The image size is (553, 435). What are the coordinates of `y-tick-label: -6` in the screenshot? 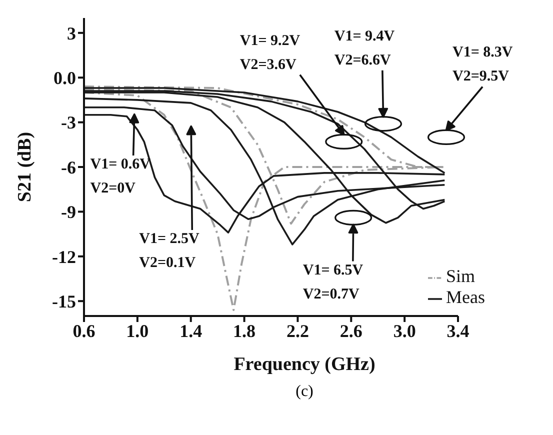 It's located at (68, 167).